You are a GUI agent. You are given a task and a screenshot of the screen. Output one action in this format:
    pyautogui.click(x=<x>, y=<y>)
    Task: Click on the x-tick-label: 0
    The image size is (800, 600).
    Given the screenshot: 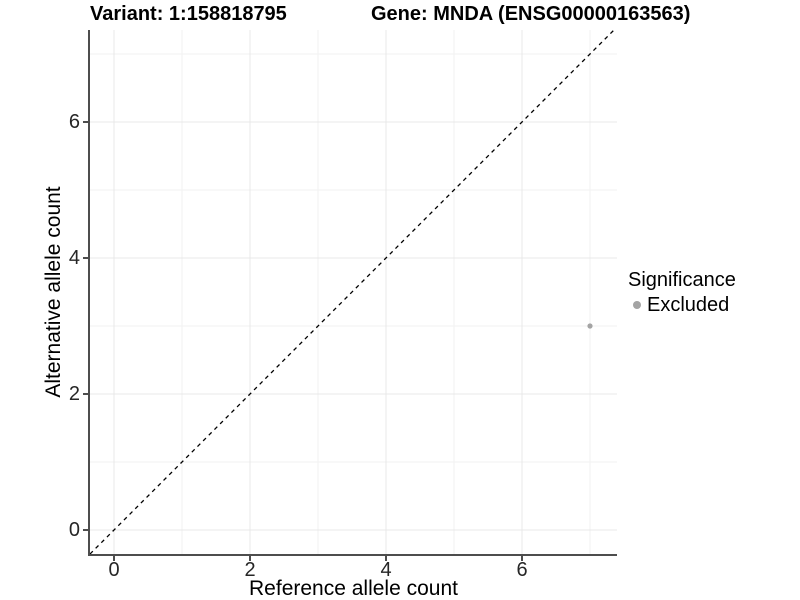 What is the action you would take?
    pyautogui.click(x=114, y=570)
    